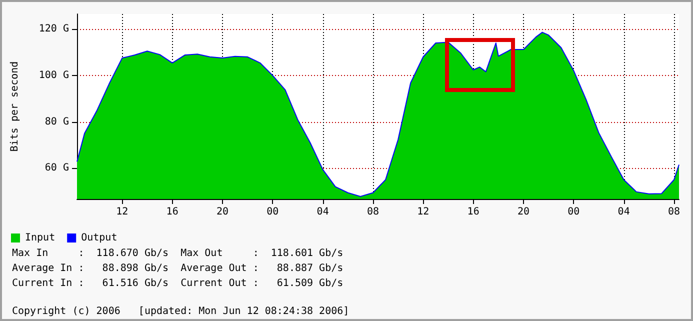  I want to click on y-tick-label: 100 G, so click(53, 75).